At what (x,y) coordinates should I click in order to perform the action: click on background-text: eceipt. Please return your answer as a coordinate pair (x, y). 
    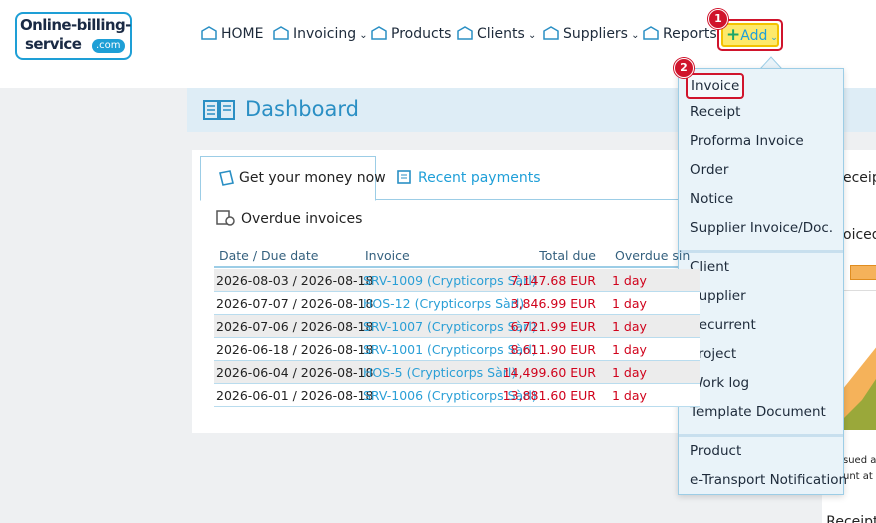
    Looking at the image, I should click on (859, 178).